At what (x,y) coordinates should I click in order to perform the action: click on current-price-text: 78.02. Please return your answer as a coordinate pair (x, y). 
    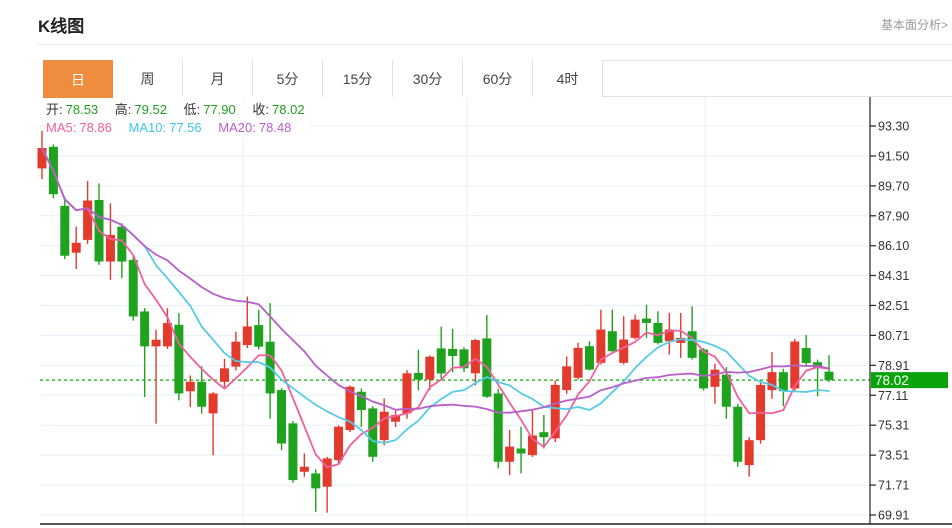
    Looking at the image, I should click on (892, 380).